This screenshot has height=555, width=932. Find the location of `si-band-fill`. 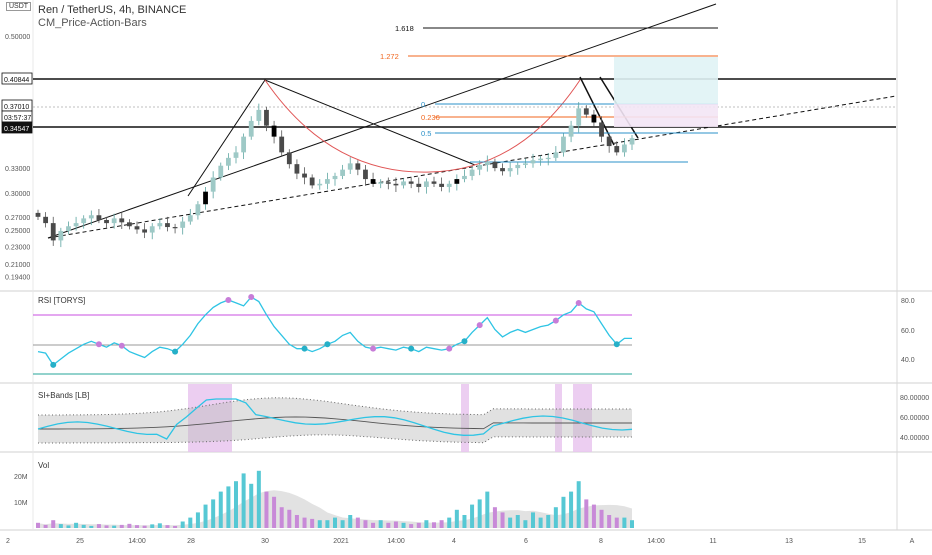

si-band-fill is located at coordinates (335, 420).